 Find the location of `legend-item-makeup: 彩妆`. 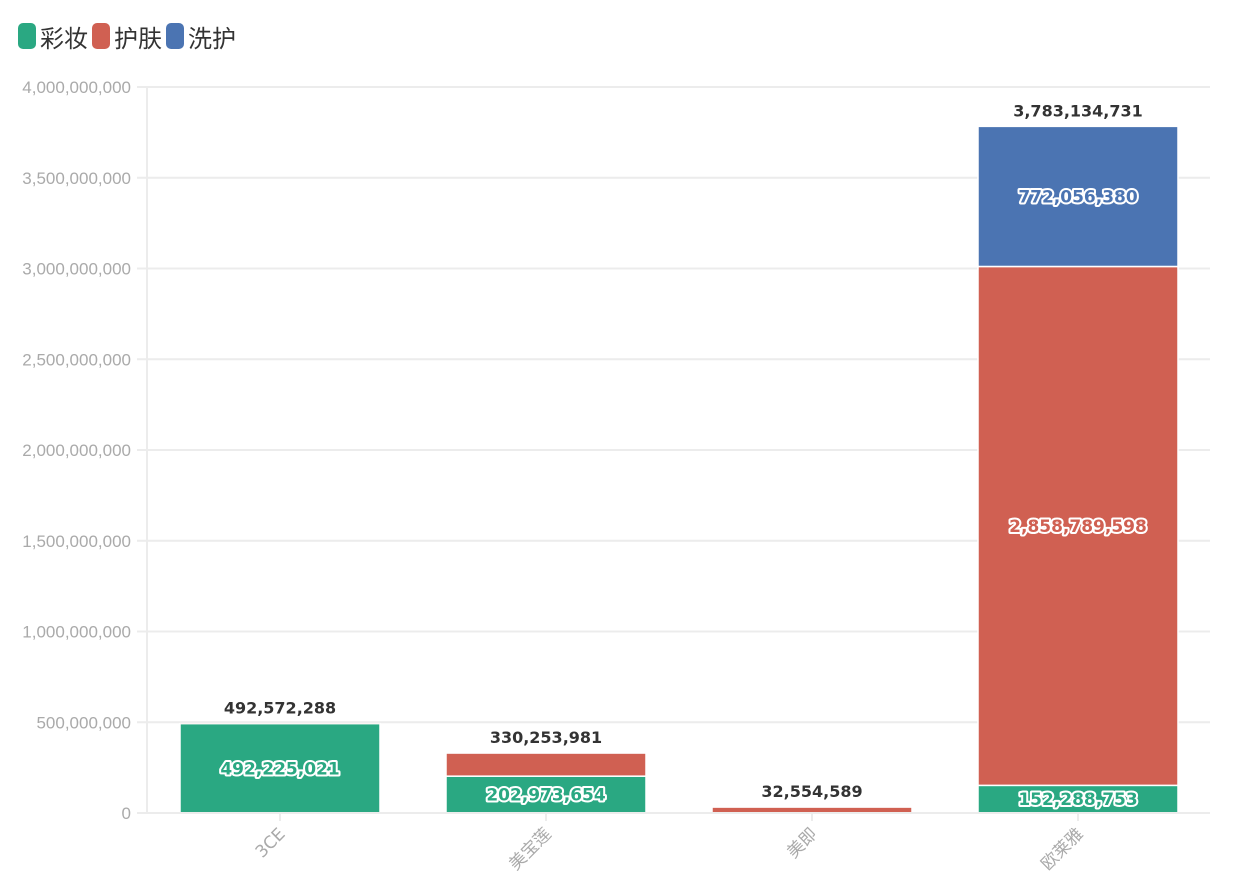

legend-item-makeup: 彩妆 is located at coordinates (53, 36).